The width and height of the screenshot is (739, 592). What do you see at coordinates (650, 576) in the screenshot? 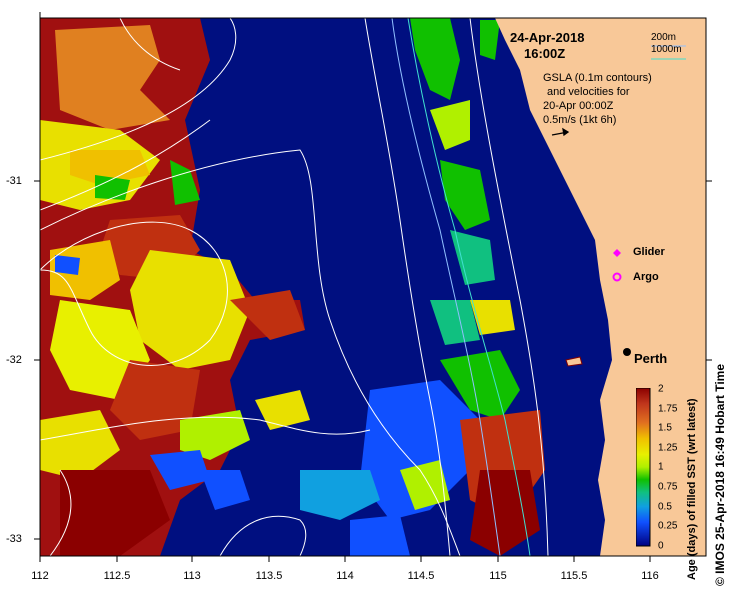
I see `x-tick-116: 116` at bounding box center [650, 576].